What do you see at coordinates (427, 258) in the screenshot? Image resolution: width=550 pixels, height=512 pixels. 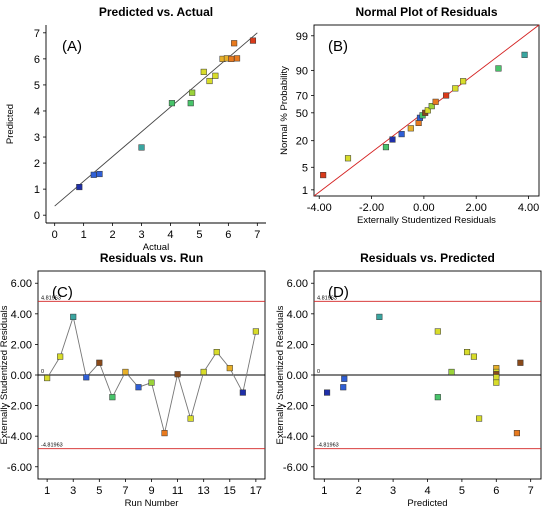 I see `chart-title: Residuals vs. Predicted` at bounding box center [427, 258].